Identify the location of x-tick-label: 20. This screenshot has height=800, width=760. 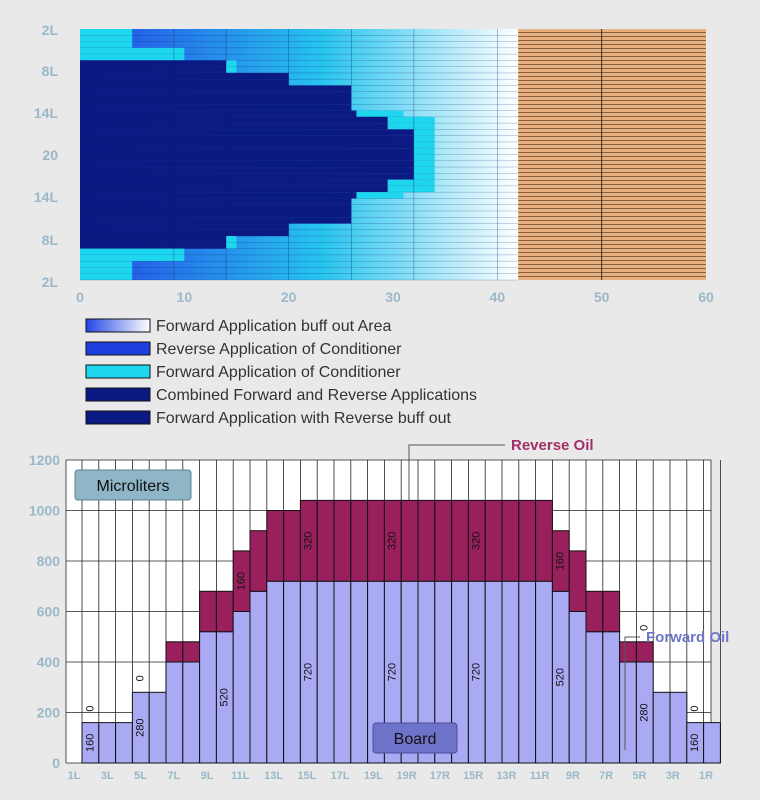
(289, 297).